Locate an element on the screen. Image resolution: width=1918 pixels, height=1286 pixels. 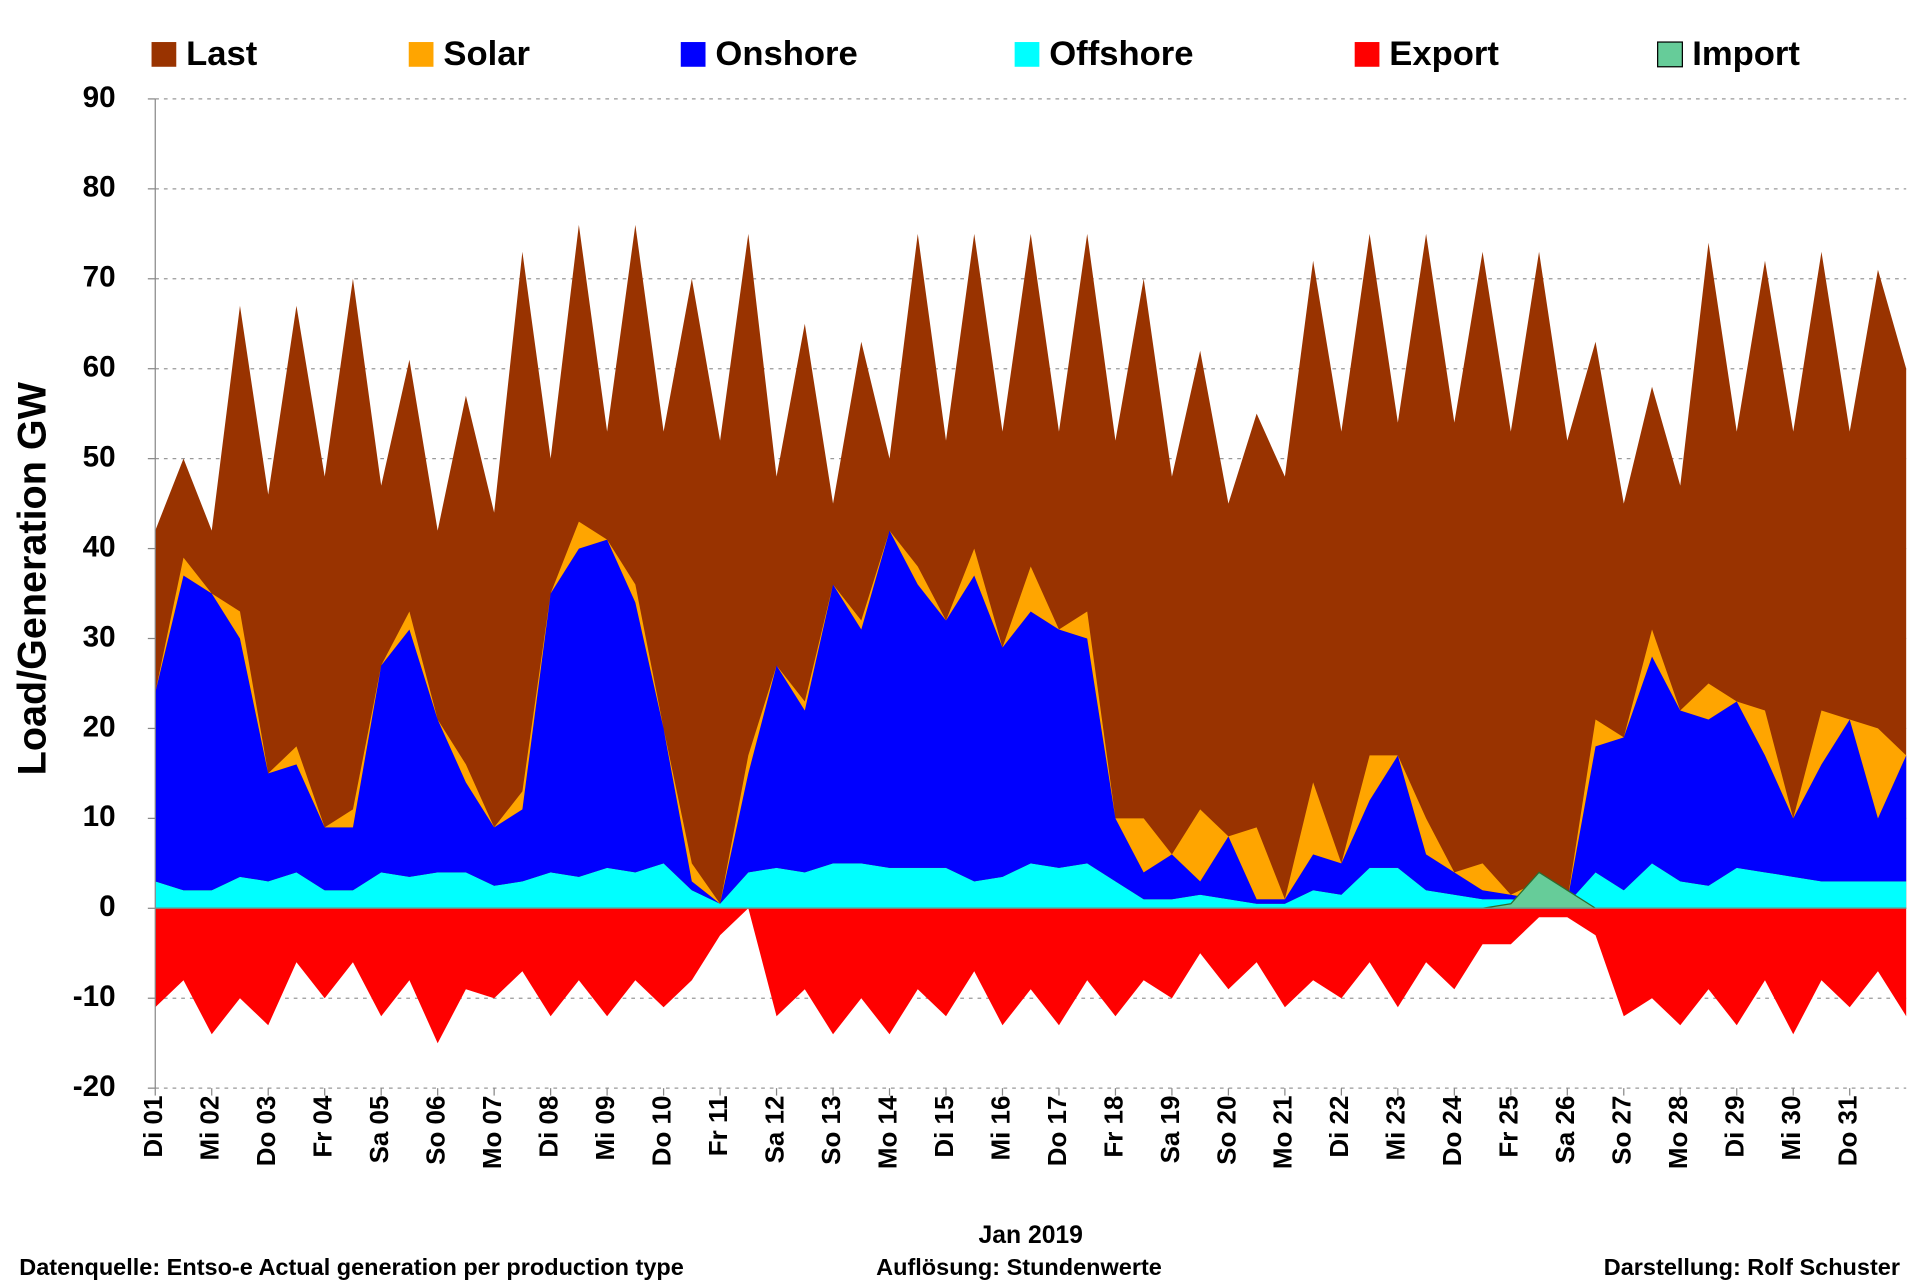
x-tick-label: So 27 is located at coordinates (1622, 1130).